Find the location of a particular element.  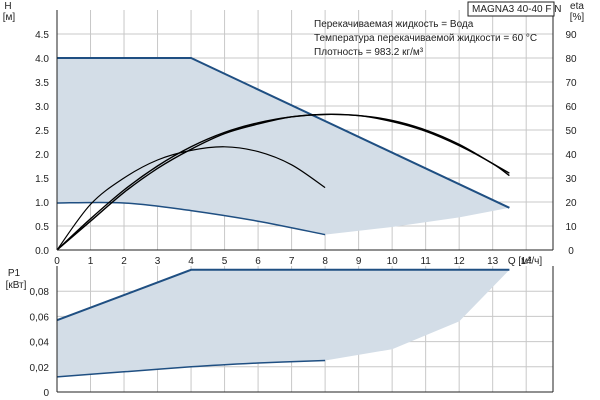

x-tick-label: 4 is located at coordinates (191, 261).